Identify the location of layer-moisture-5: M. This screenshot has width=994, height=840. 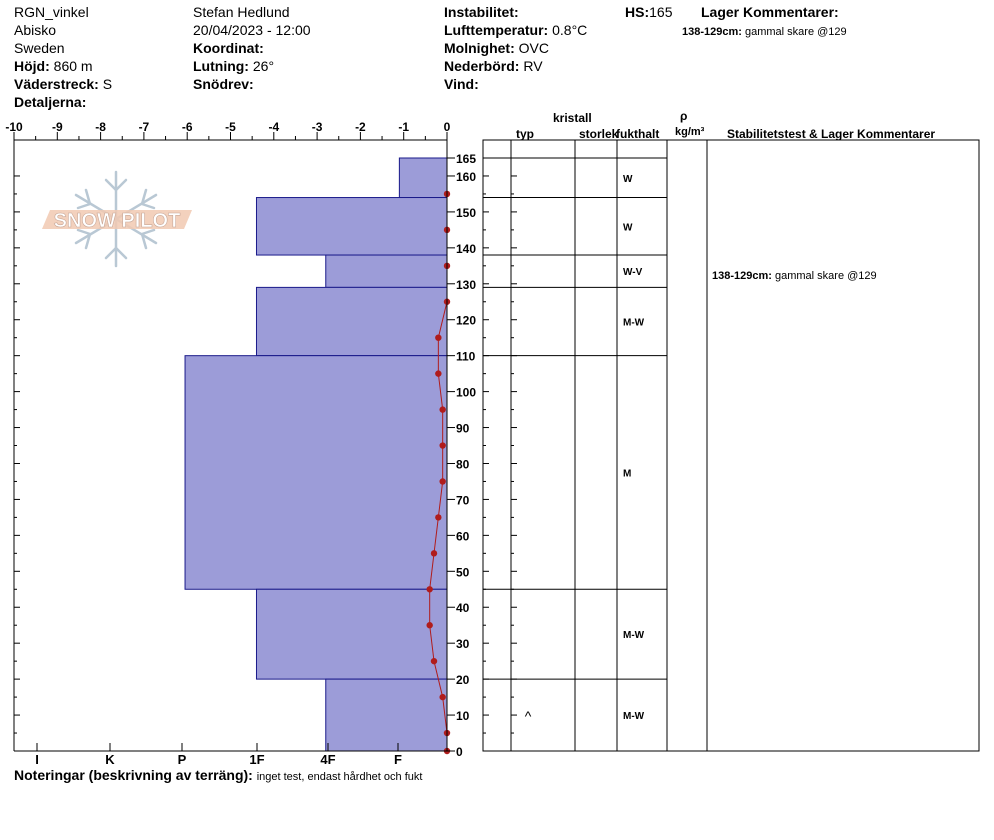
(627, 473).